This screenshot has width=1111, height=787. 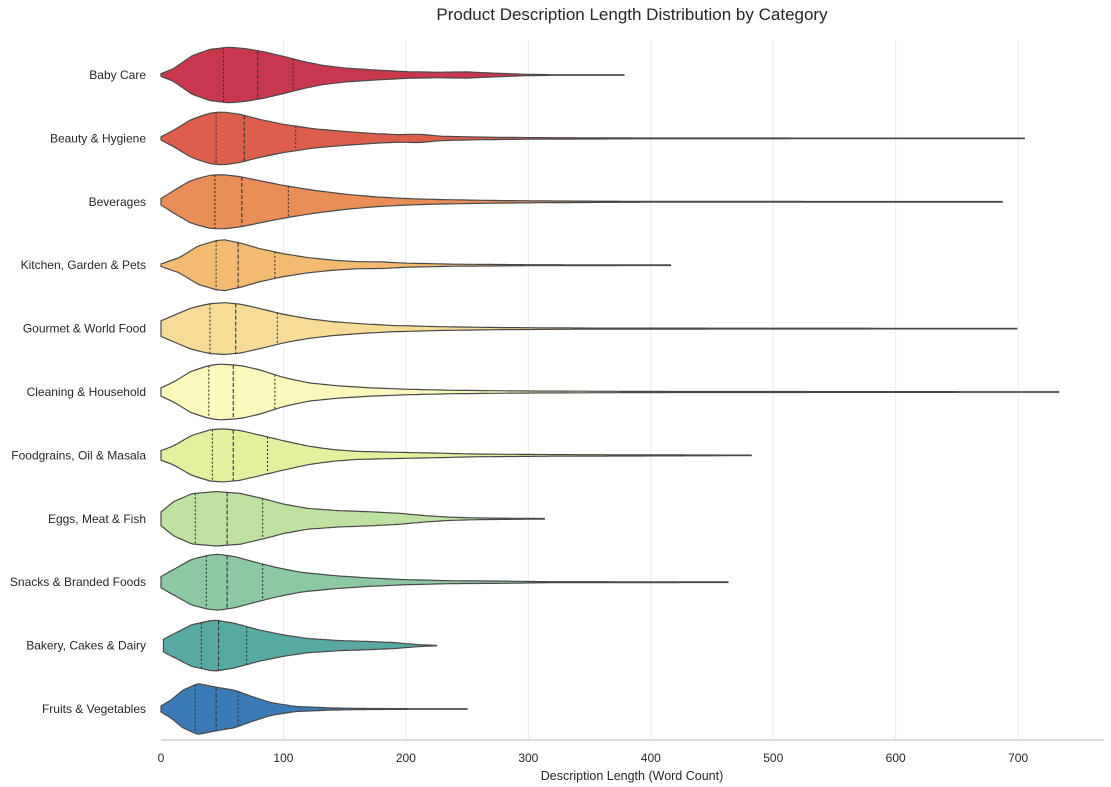 I want to click on x-tick-label: 0, so click(x=161, y=758).